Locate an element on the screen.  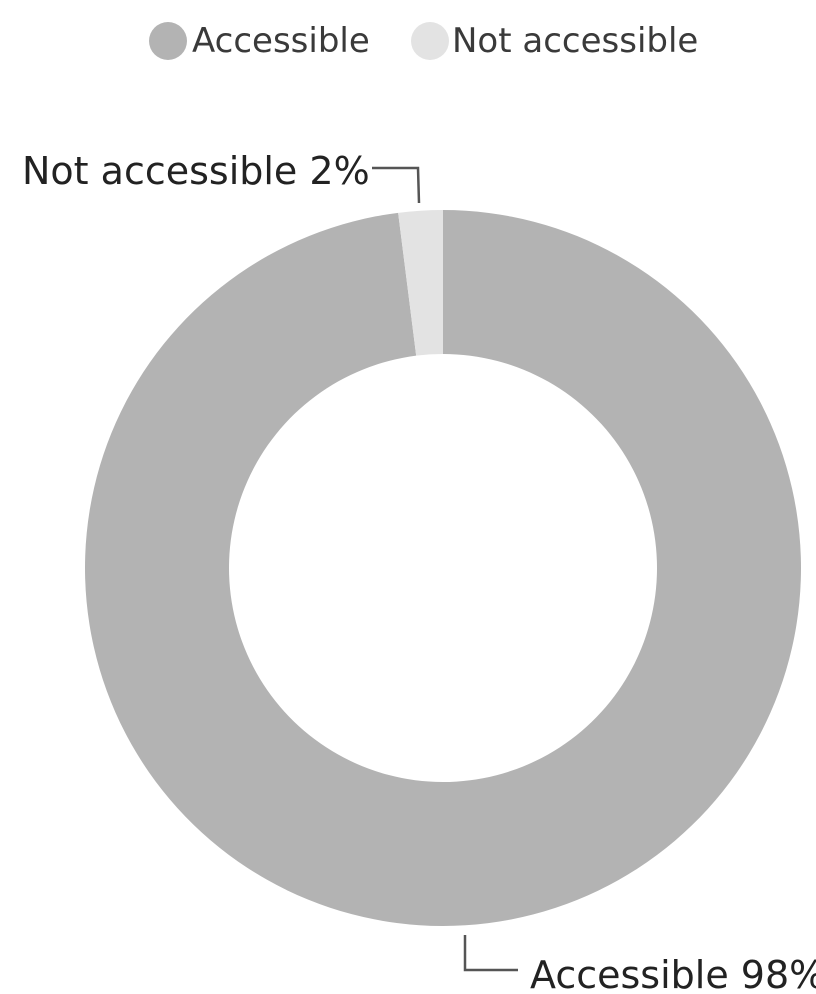
leader-line-not-accessible is located at coordinates (396, 185).